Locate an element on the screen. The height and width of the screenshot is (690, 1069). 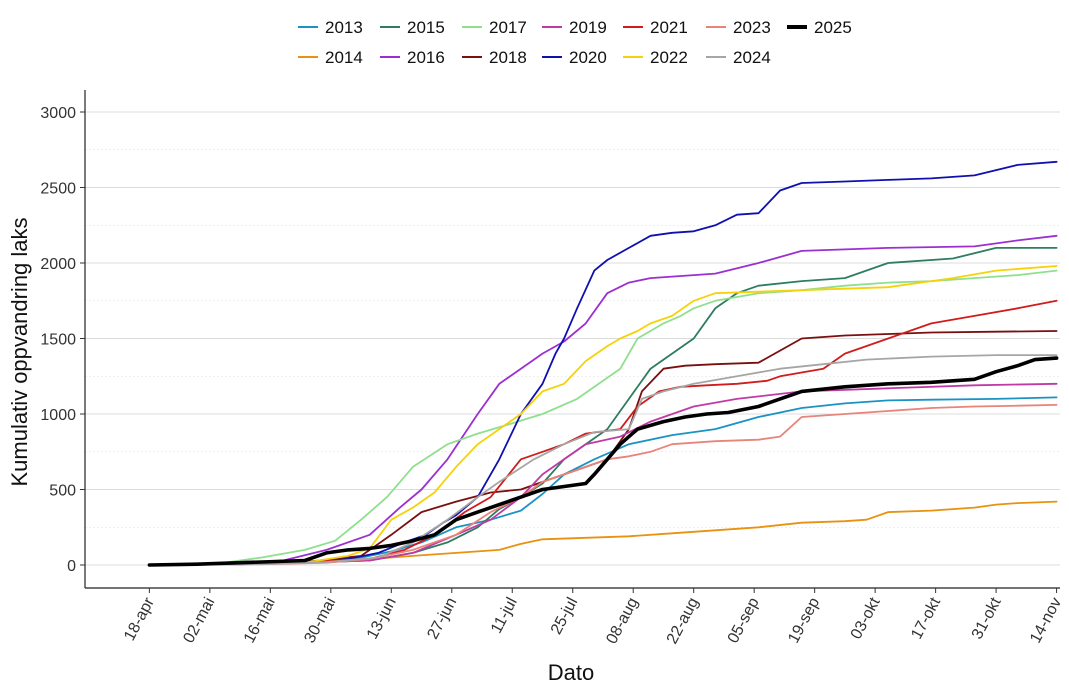
series-line-2014 is located at coordinates (603, 533).